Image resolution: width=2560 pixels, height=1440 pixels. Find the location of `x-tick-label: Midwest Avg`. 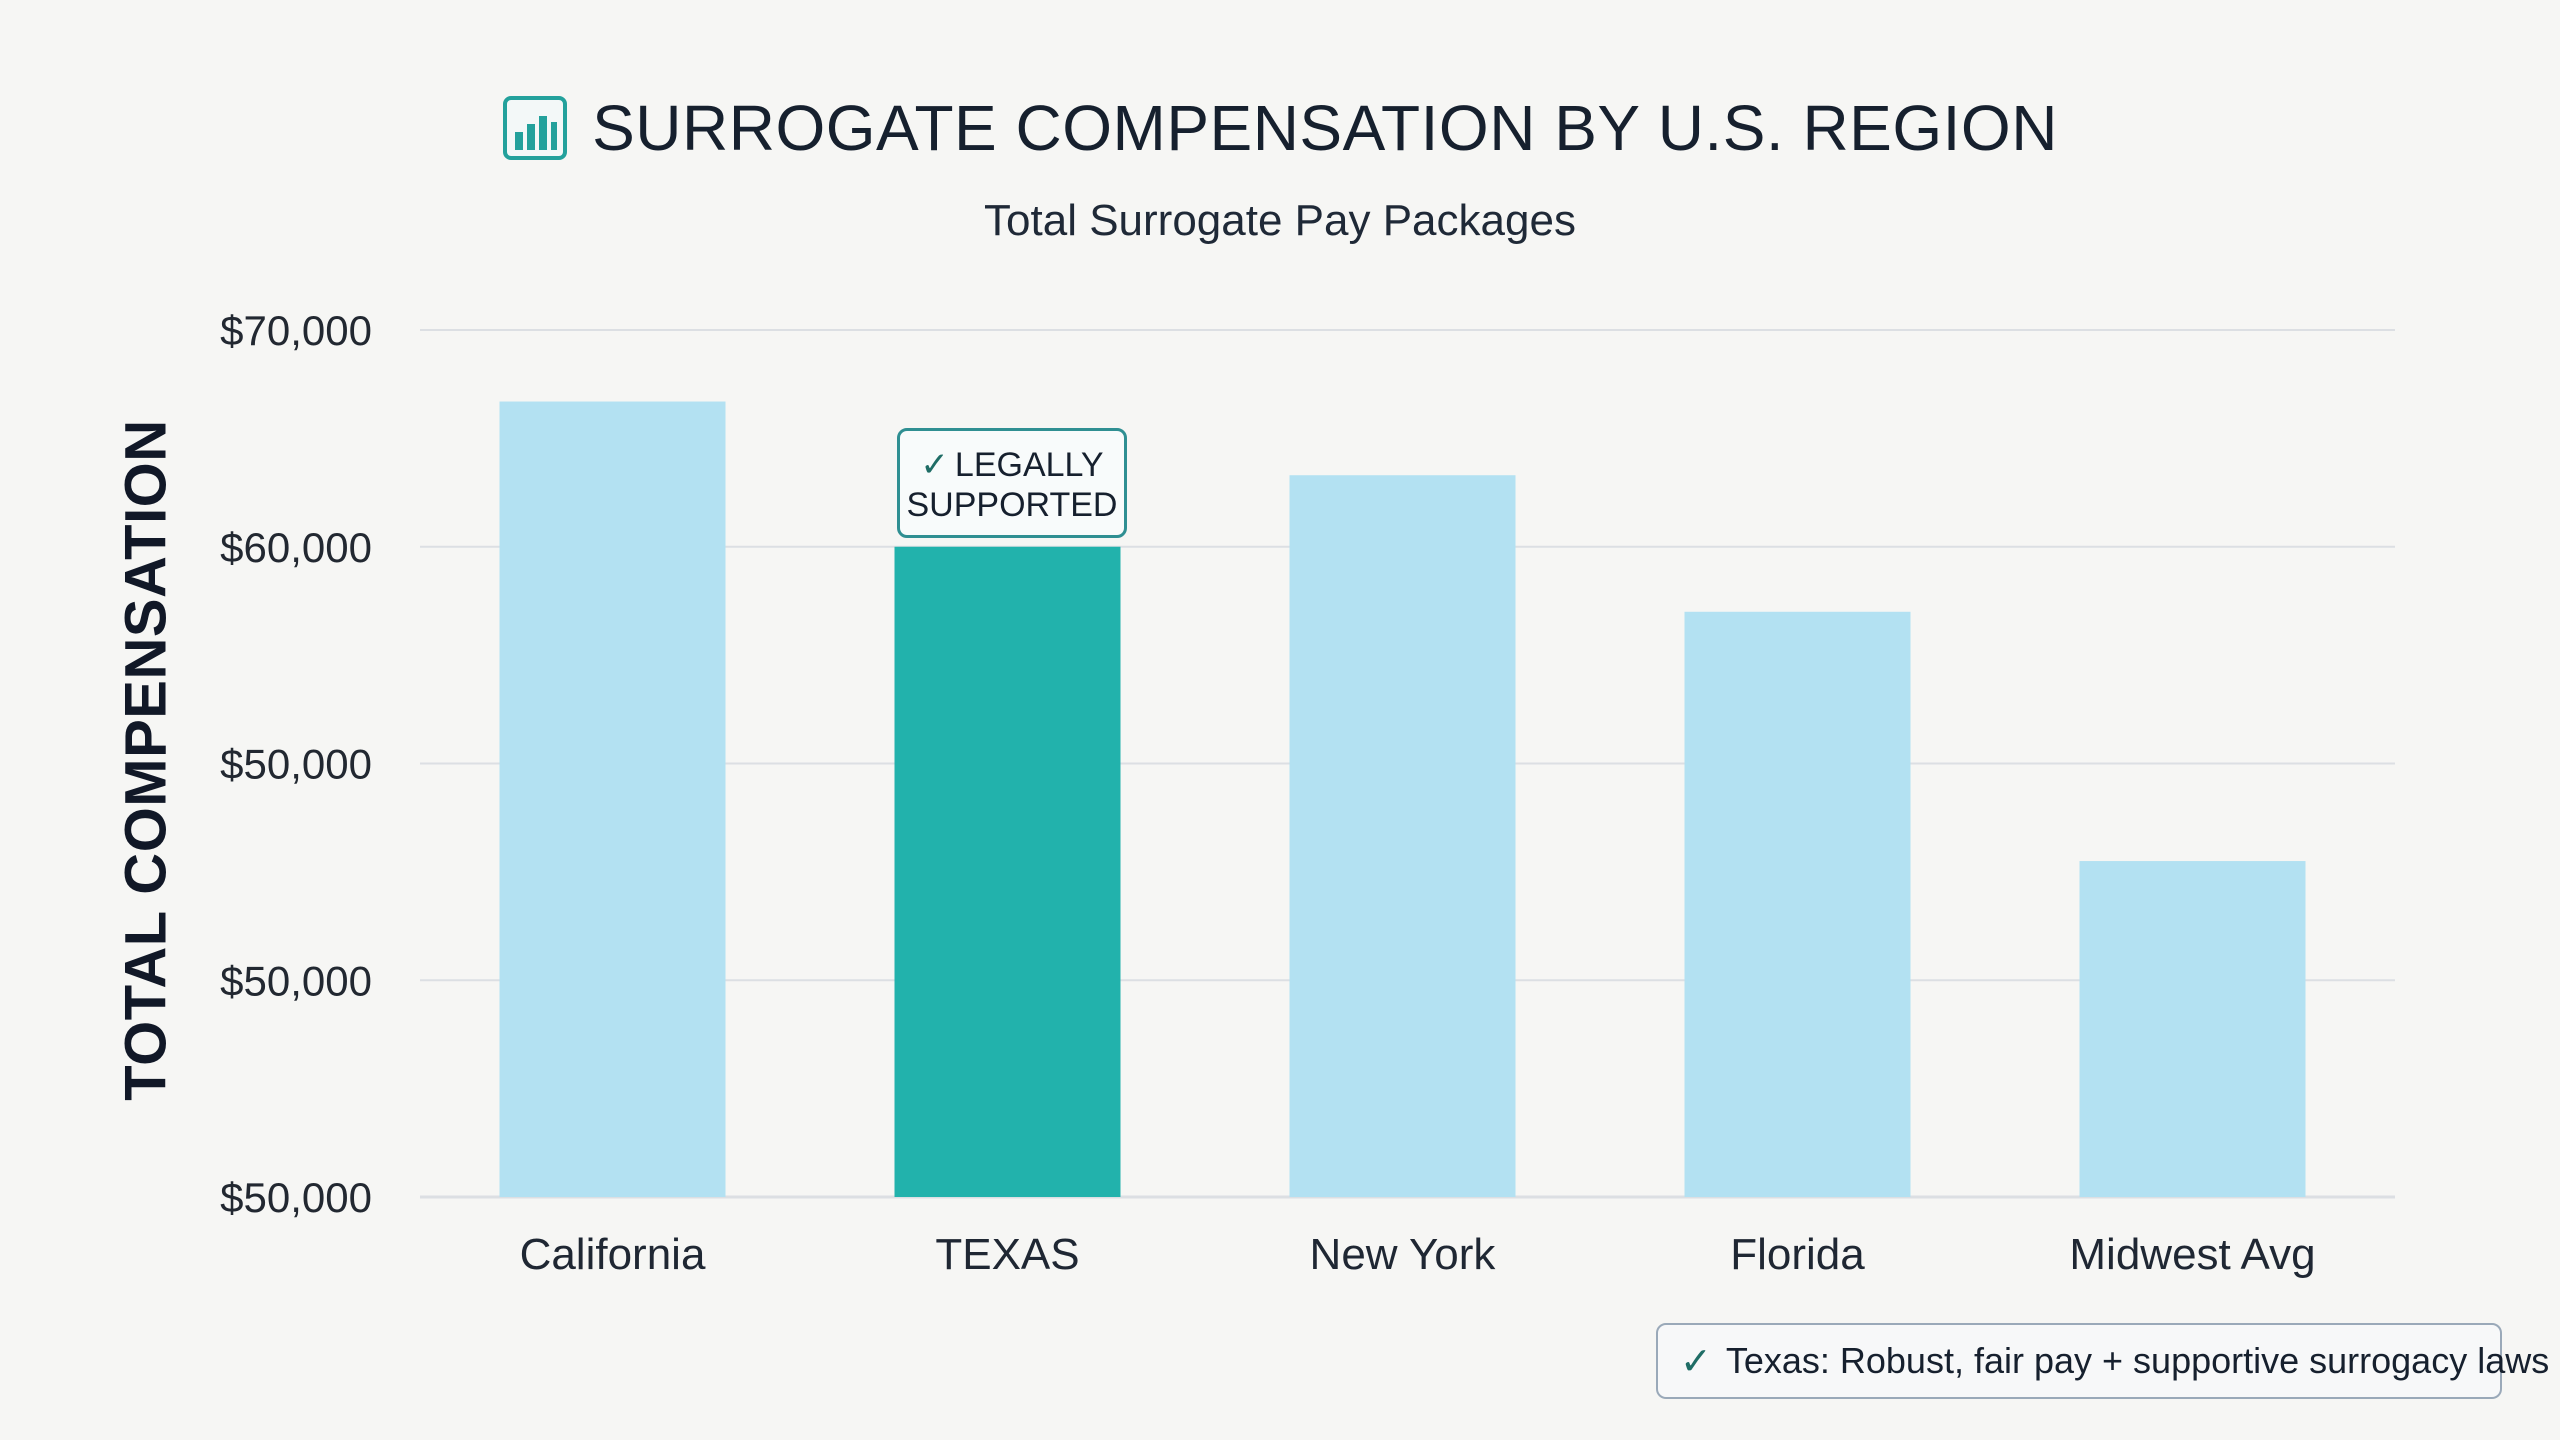

x-tick-label: Midwest Avg is located at coordinates (2192, 1254).